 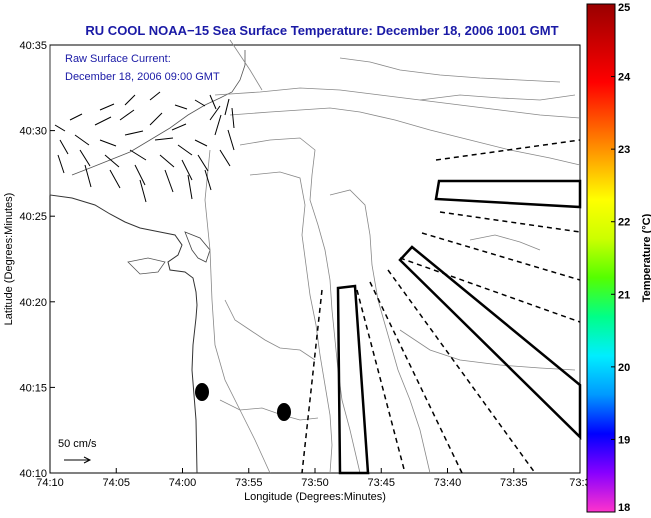 I want to click on x-tick-label: 74:05, so click(x=116, y=483).